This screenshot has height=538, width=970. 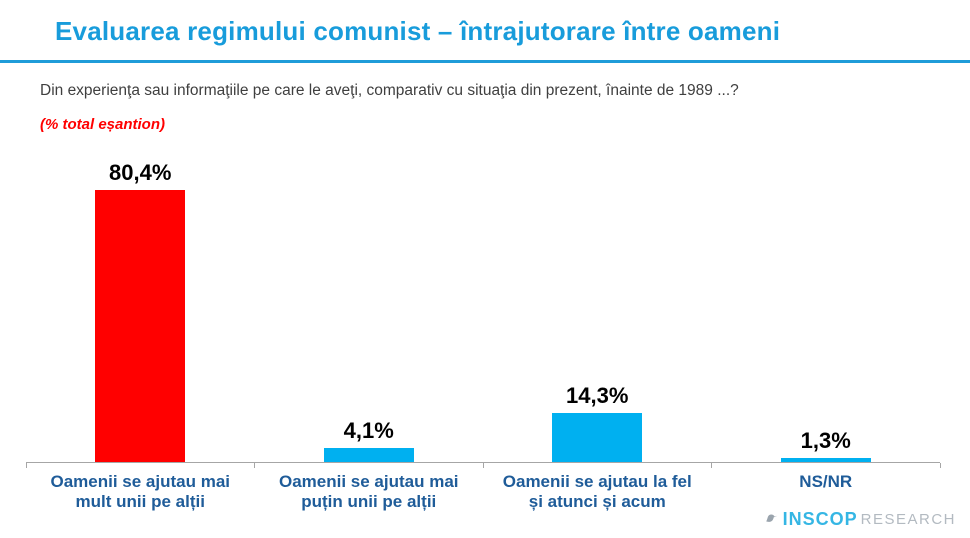 I want to click on bar-slot: 80,4%, so click(x=140, y=311).